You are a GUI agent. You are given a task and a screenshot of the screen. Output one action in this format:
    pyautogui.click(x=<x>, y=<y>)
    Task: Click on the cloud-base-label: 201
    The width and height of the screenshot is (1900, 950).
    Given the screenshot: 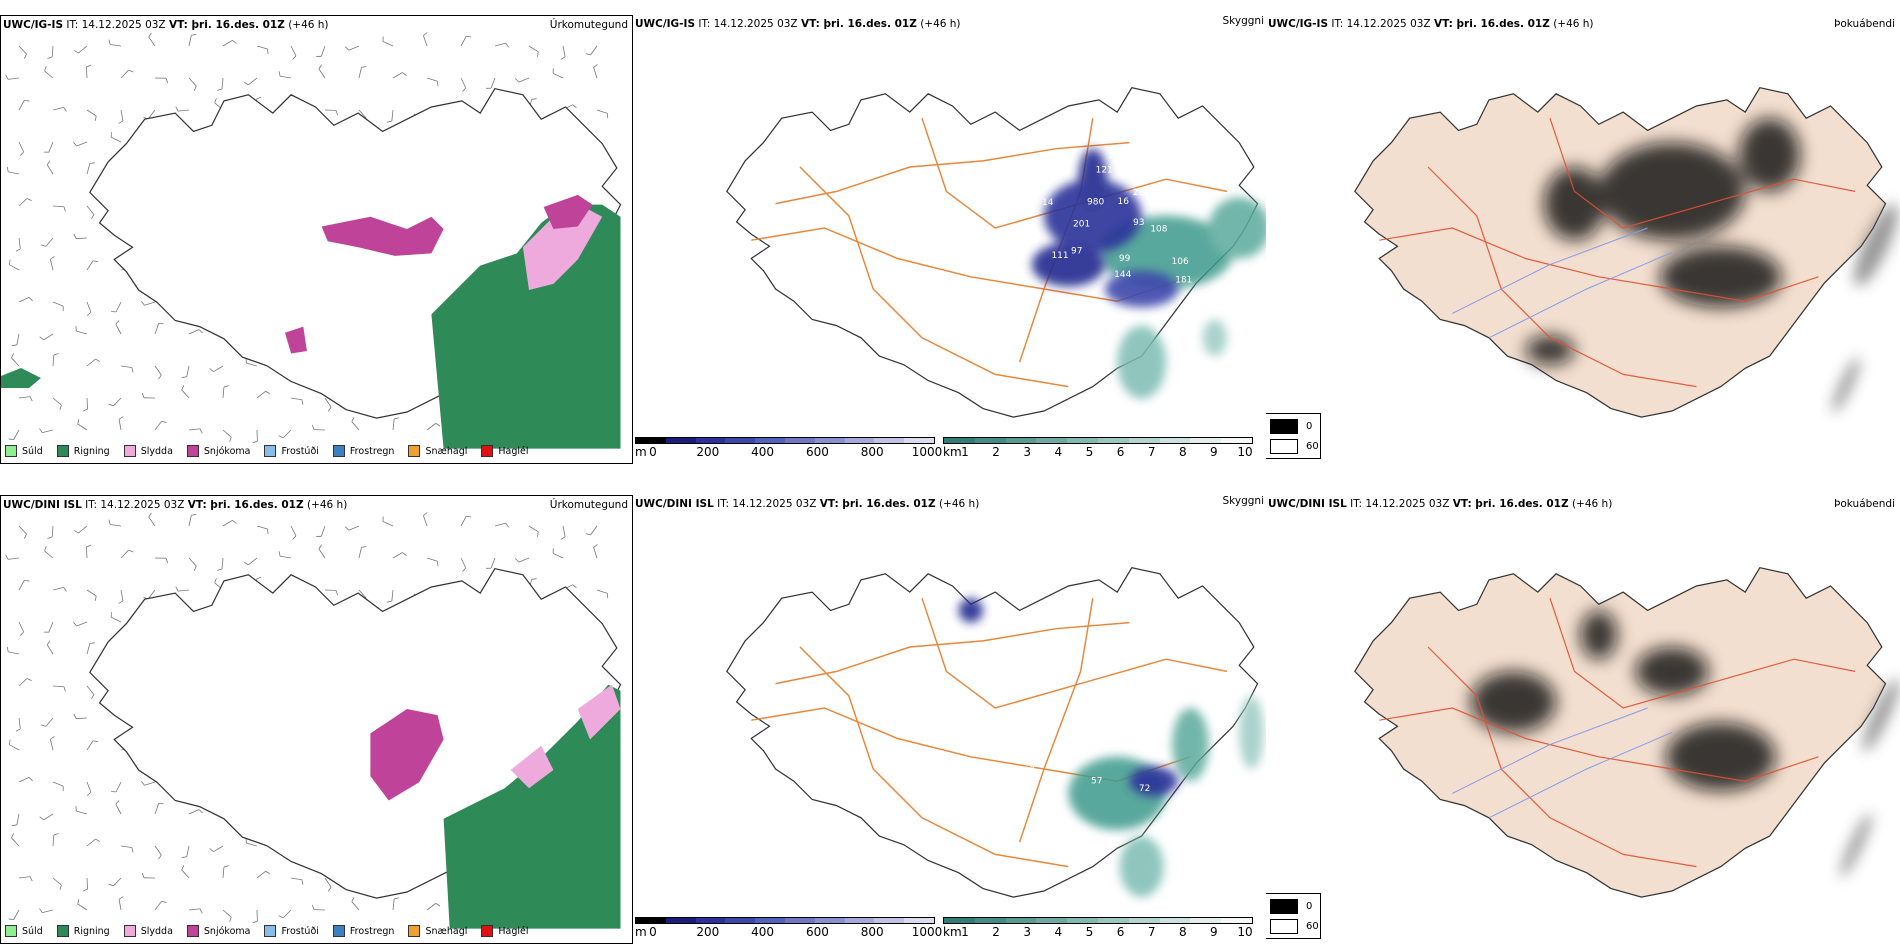 What is the action you would take?
    pyautogui.click(x=1081, y=224)
    